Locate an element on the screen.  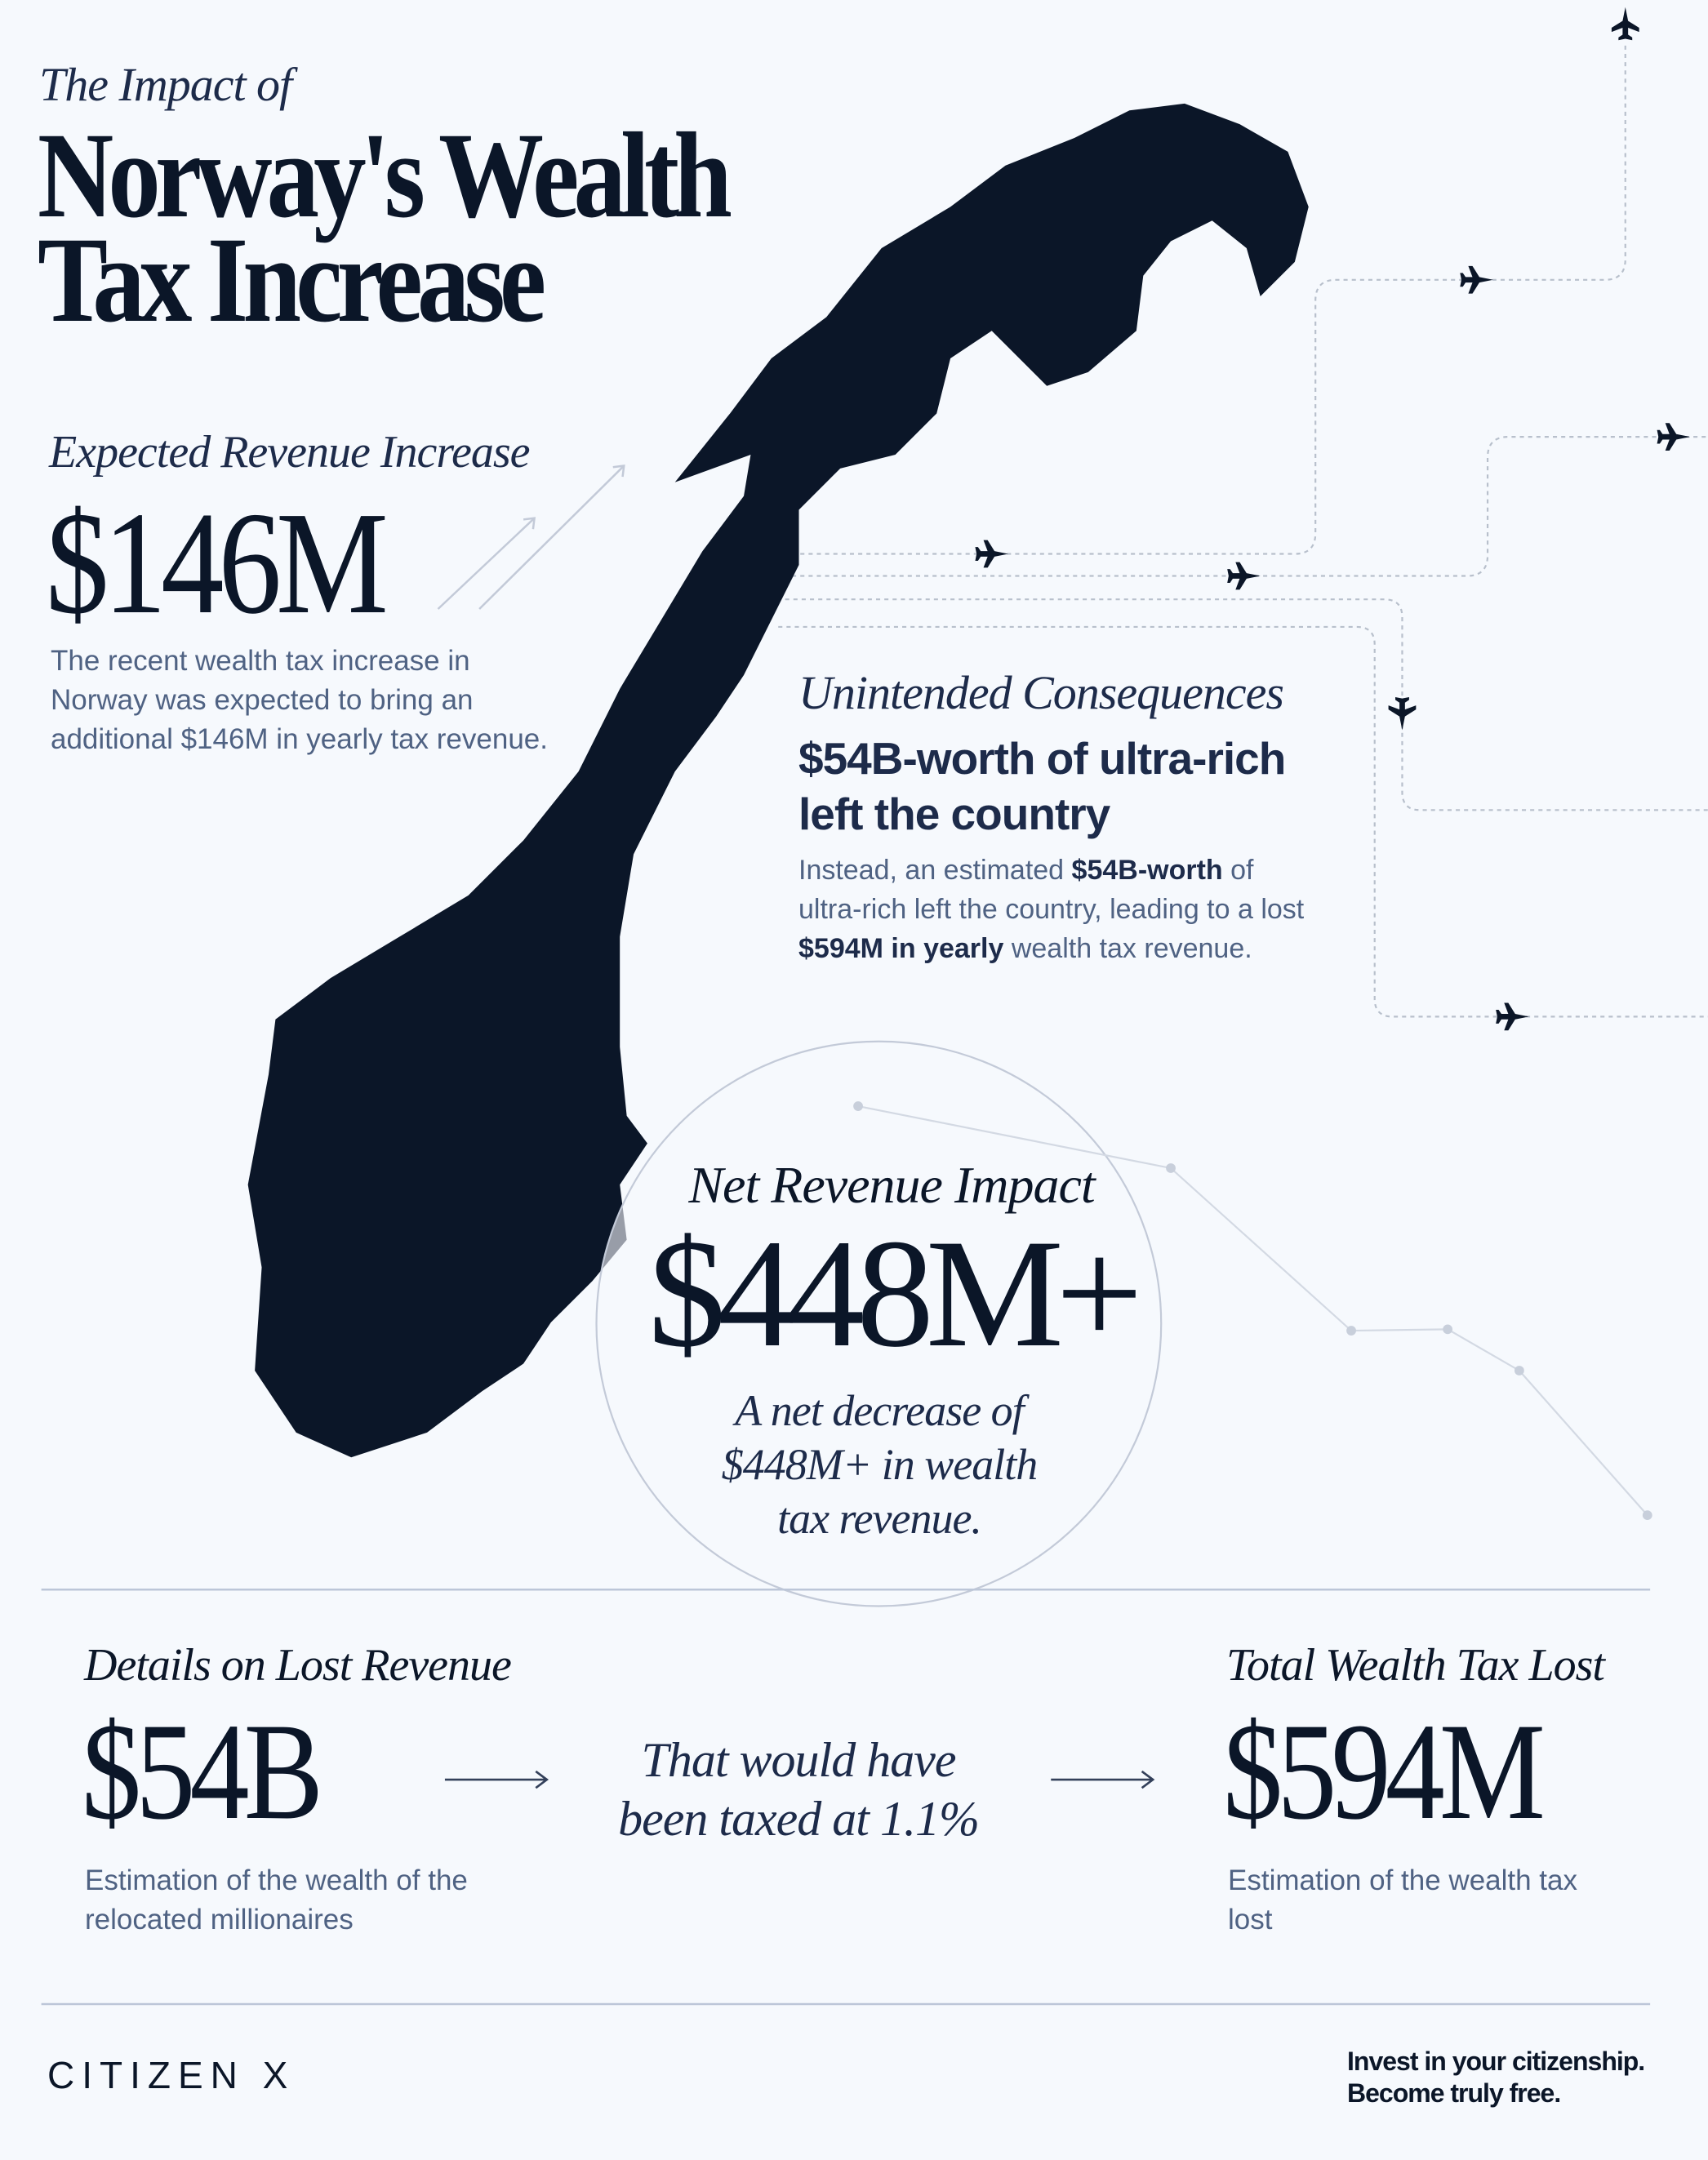
total-lost-value: $594M is located at coordinates (1384, 1771).